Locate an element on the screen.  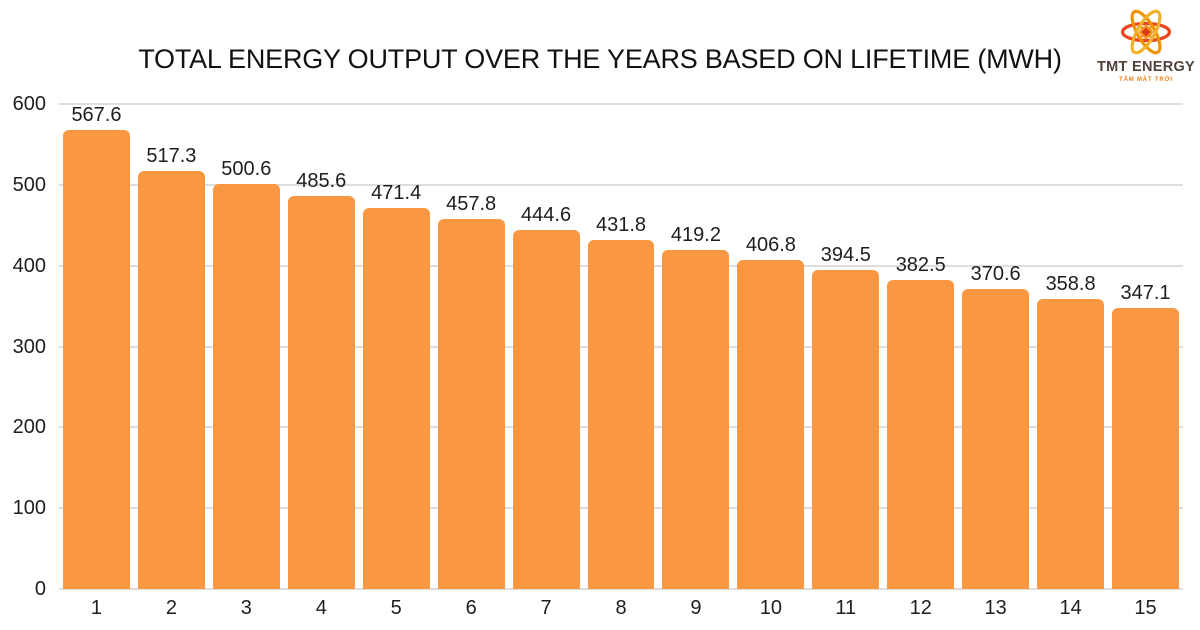
x-axis-tick-label: 12 is located at coordinates (920, 608).